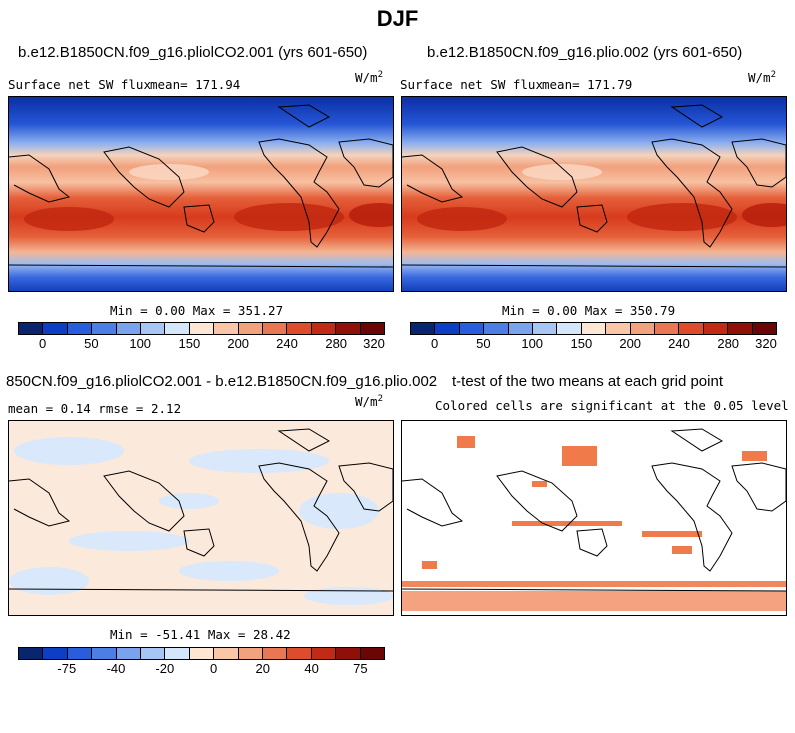 Image resolution: width=795 pixels, height=733 pixels. Describe the element at coordinates (165, 668) in the screenshot. I see `colorbar-tick-label: -20` at that location.